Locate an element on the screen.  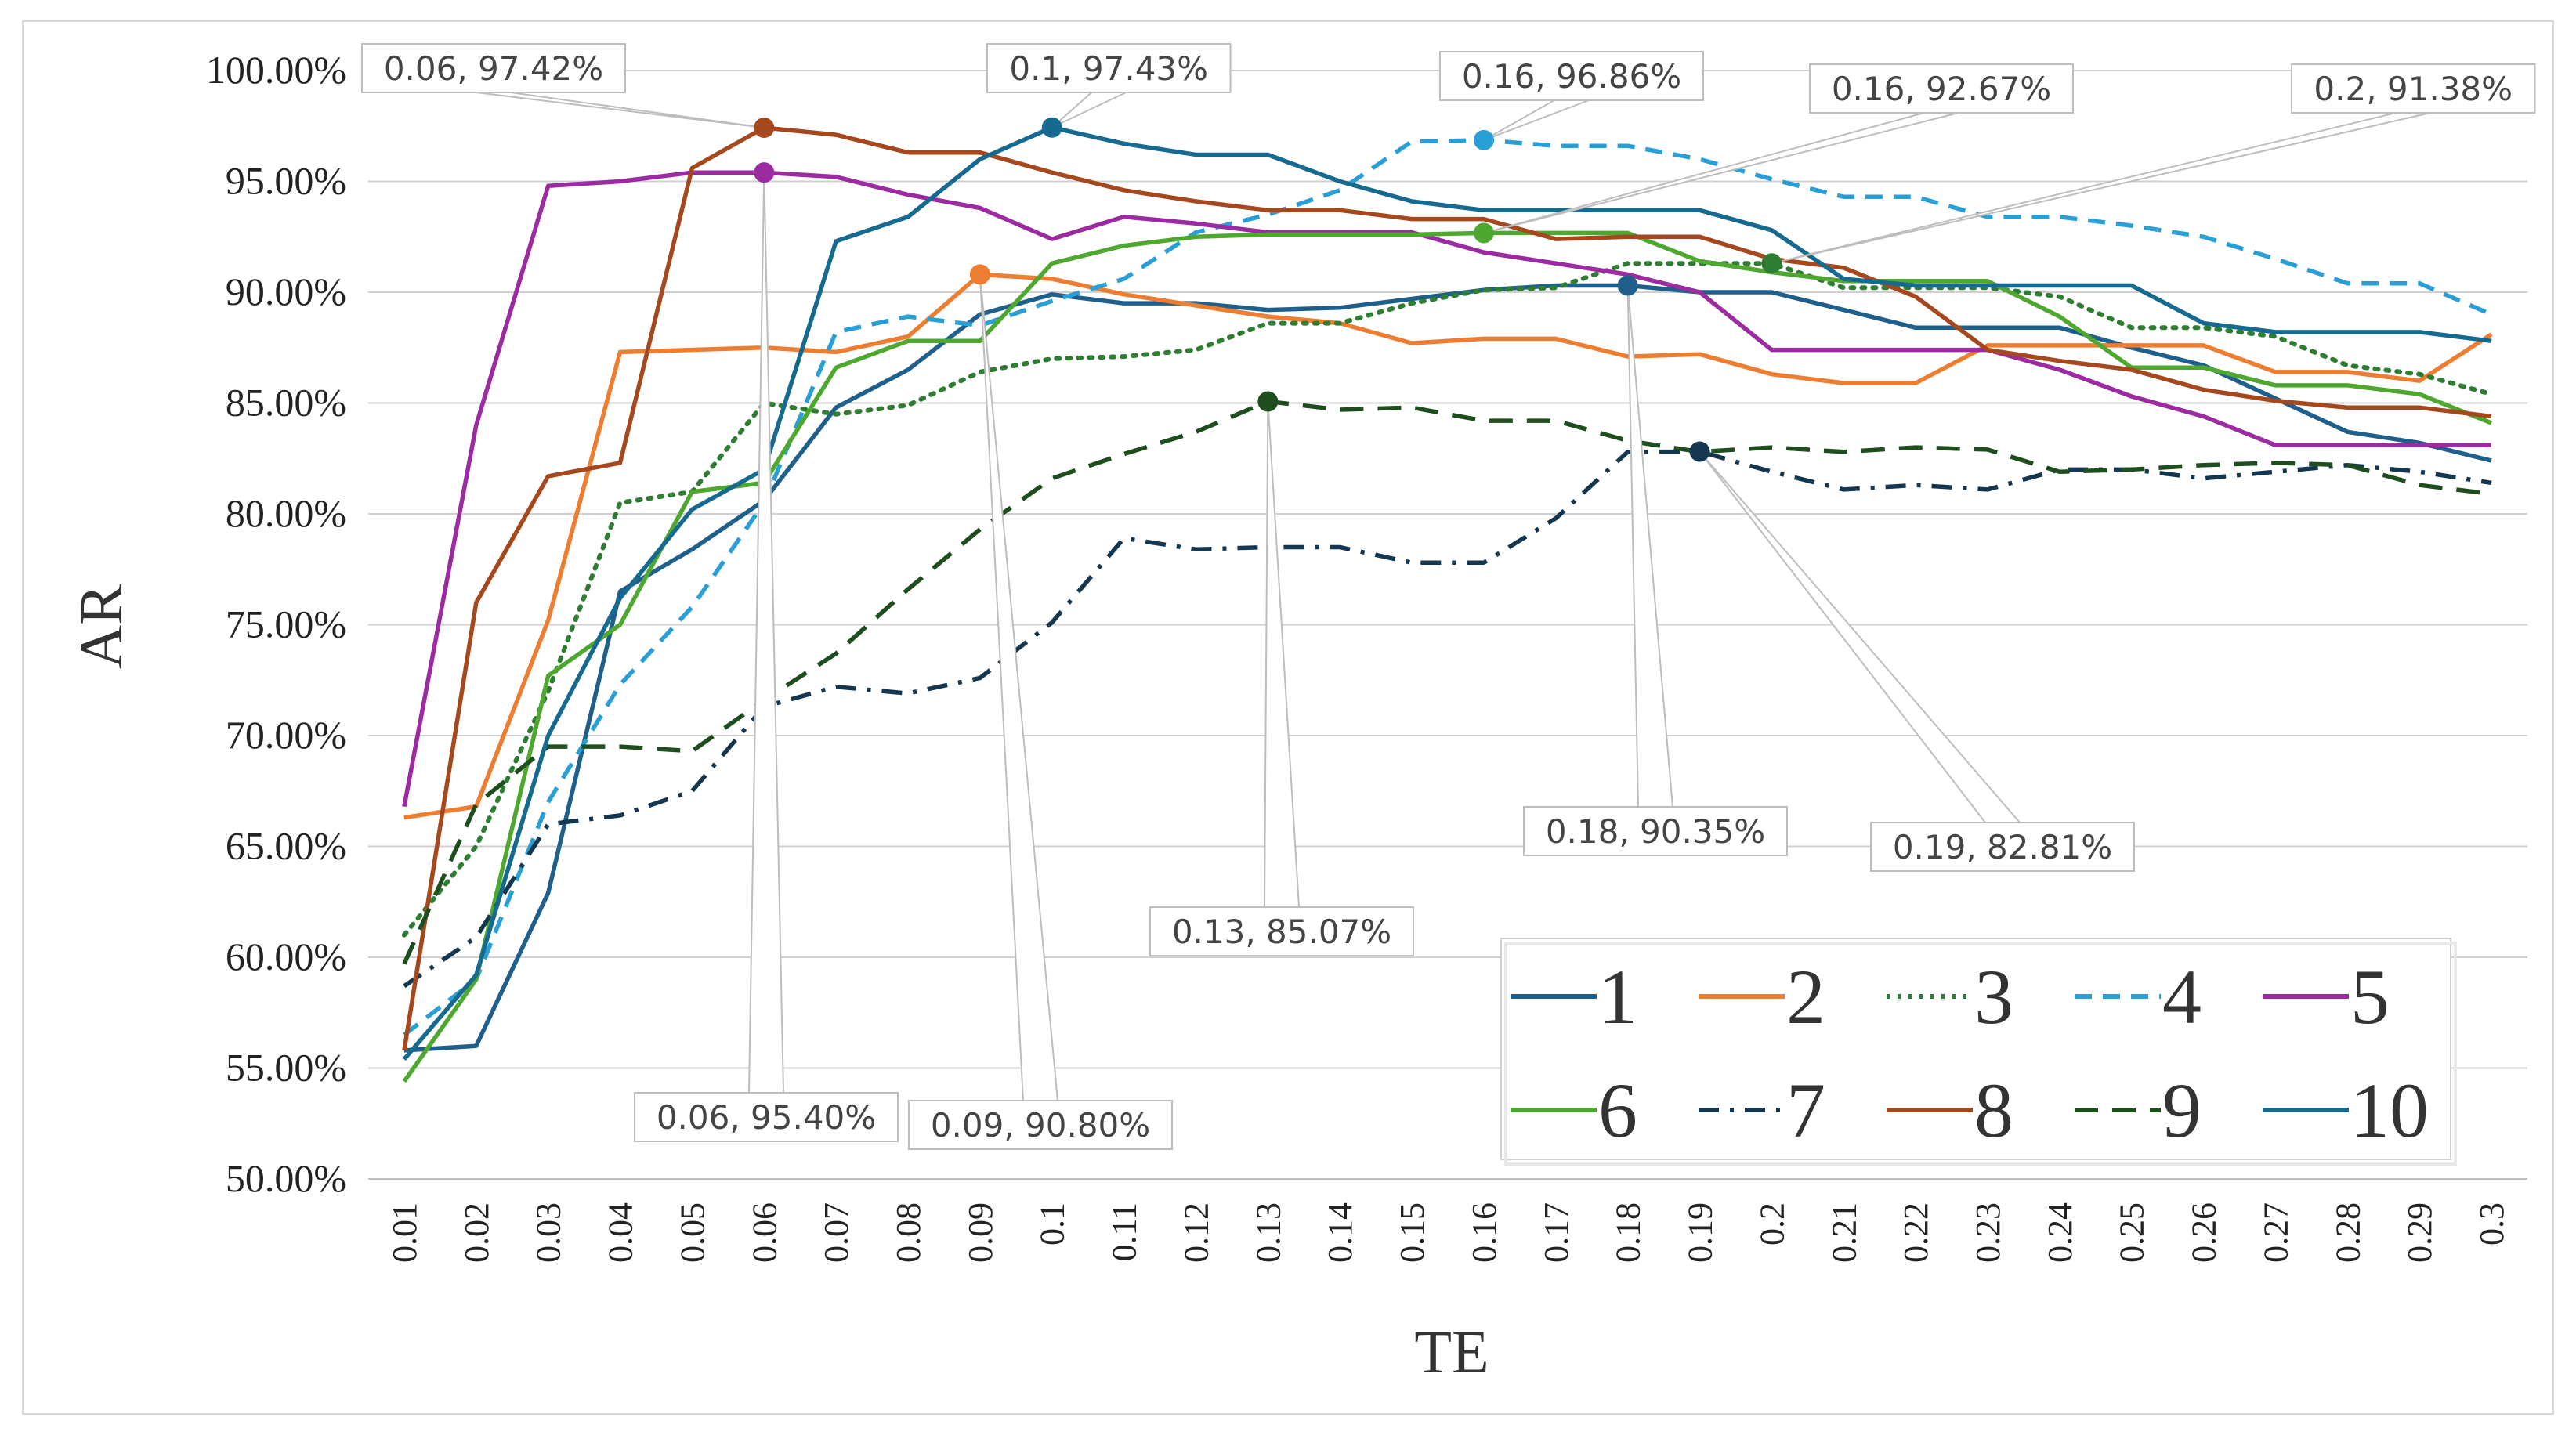
annotation-label: 0.2, 91.38% is located at coordinates (2413, 89).